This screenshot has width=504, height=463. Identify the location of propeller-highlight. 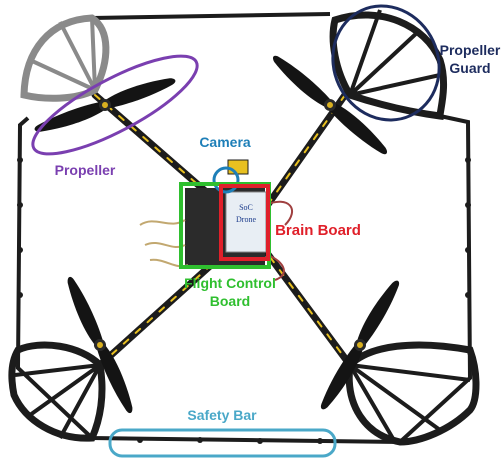
(115, 105).